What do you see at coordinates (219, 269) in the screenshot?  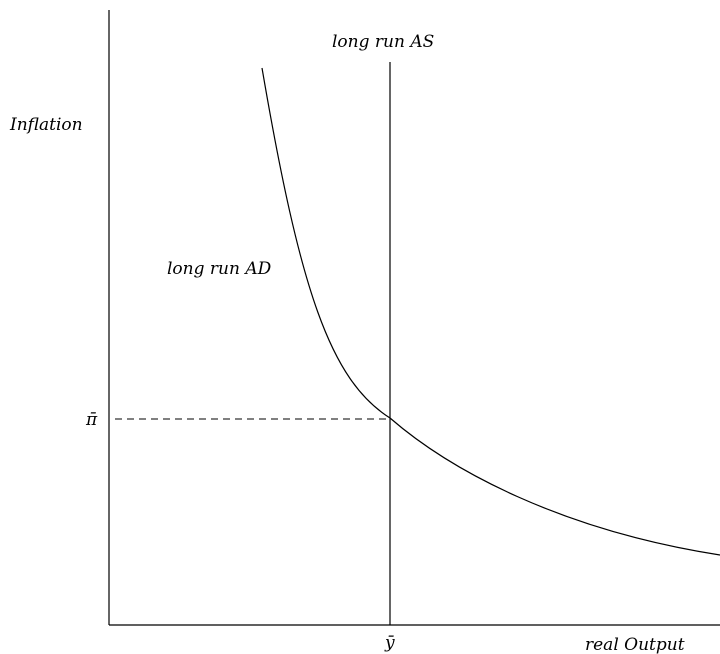 I see `long-run-ad-label: long run AD` at bounding box center [219, 269].